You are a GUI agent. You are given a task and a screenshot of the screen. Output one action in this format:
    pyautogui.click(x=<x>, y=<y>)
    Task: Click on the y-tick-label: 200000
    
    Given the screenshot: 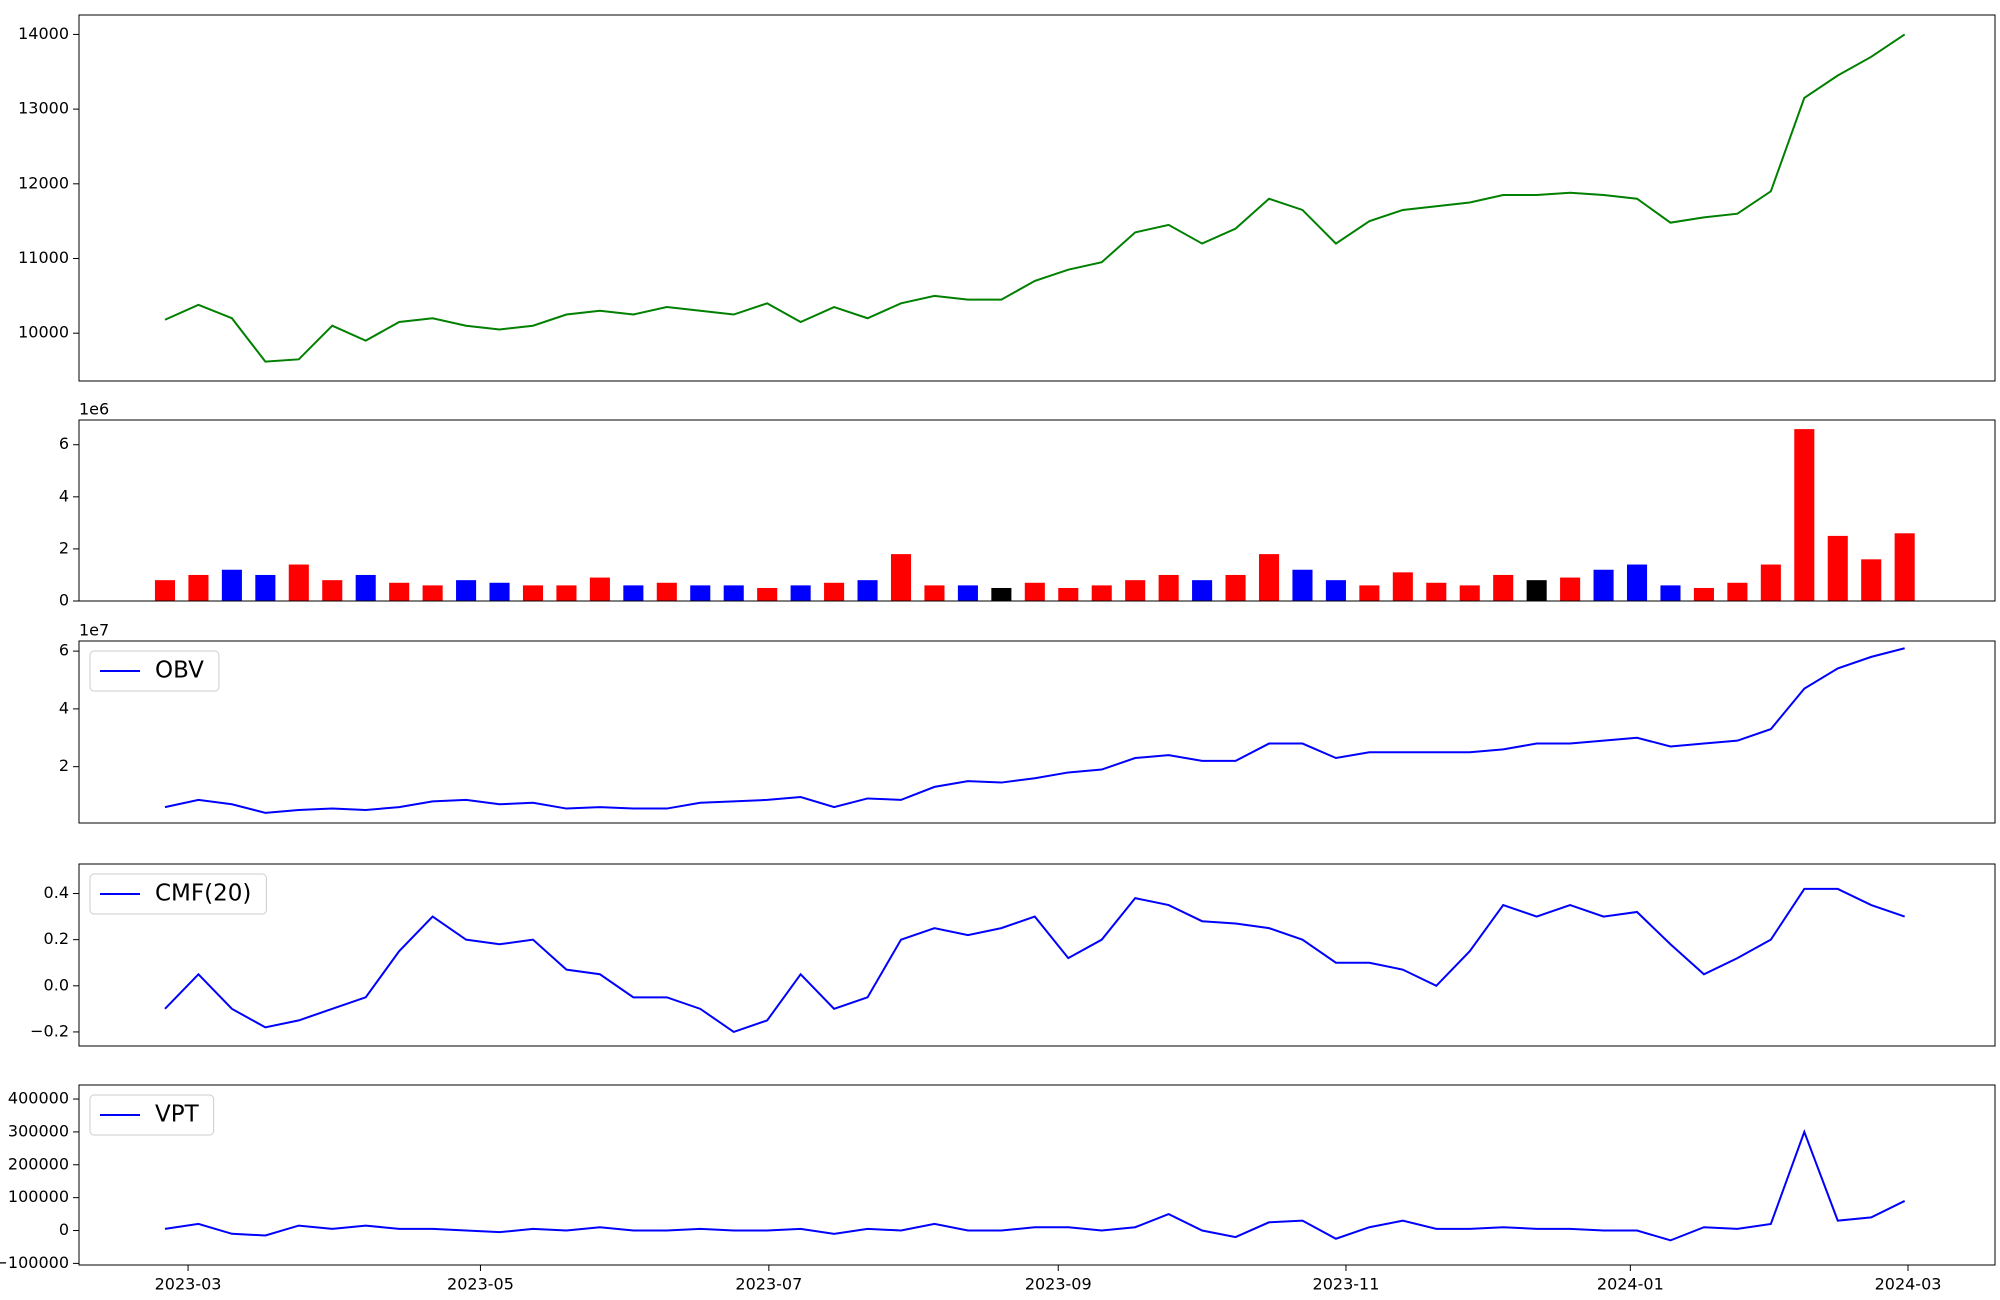 What is the action you would take?
    pyautogui.click(x=38, y=1163)
    